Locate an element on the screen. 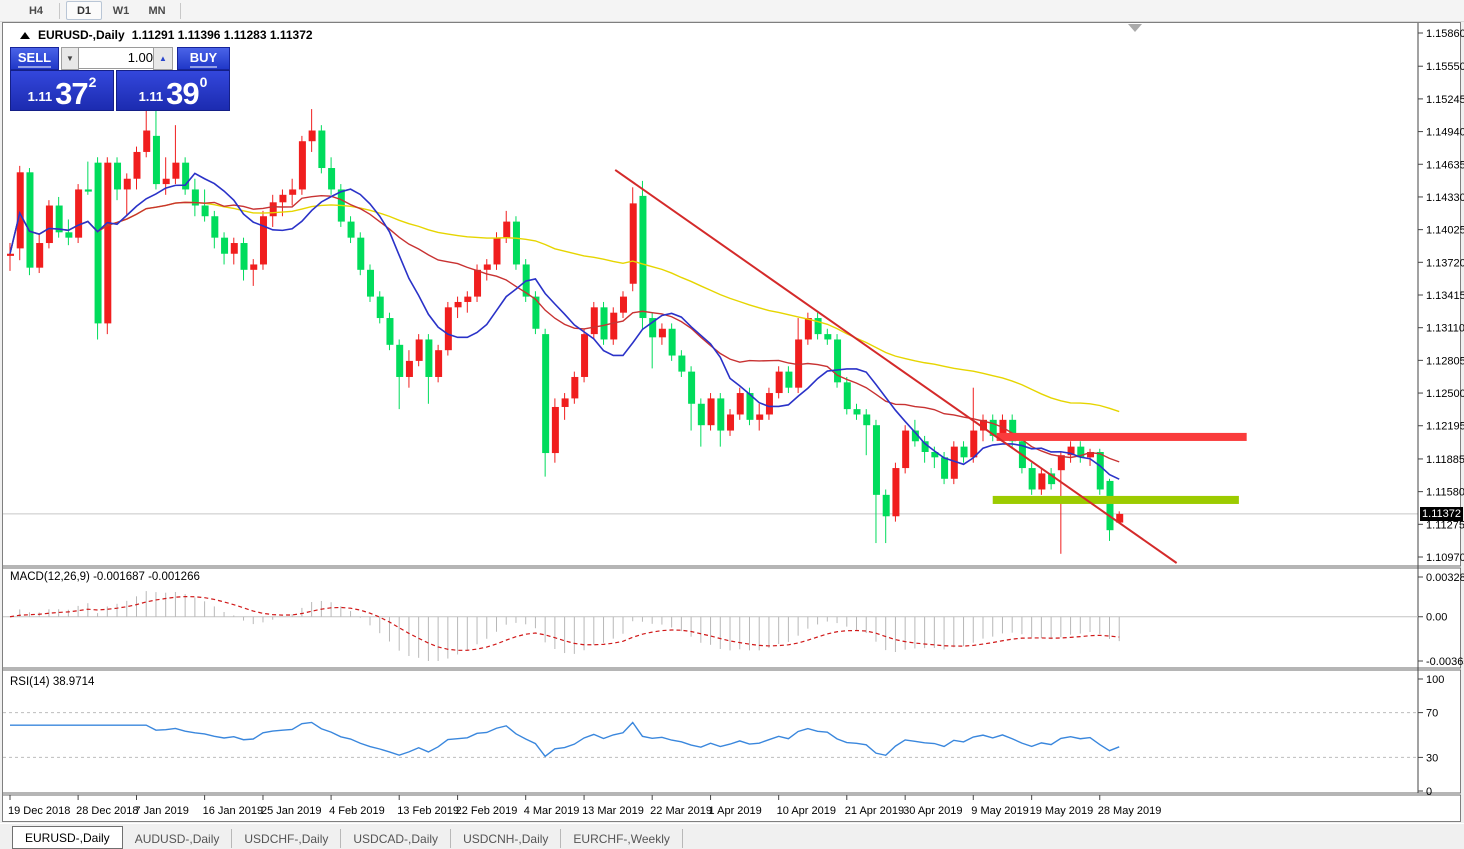 The image size is (1464, 849). timeframe-toolbar: H4 D1 W1 MN is located at coordinates (732, 11).